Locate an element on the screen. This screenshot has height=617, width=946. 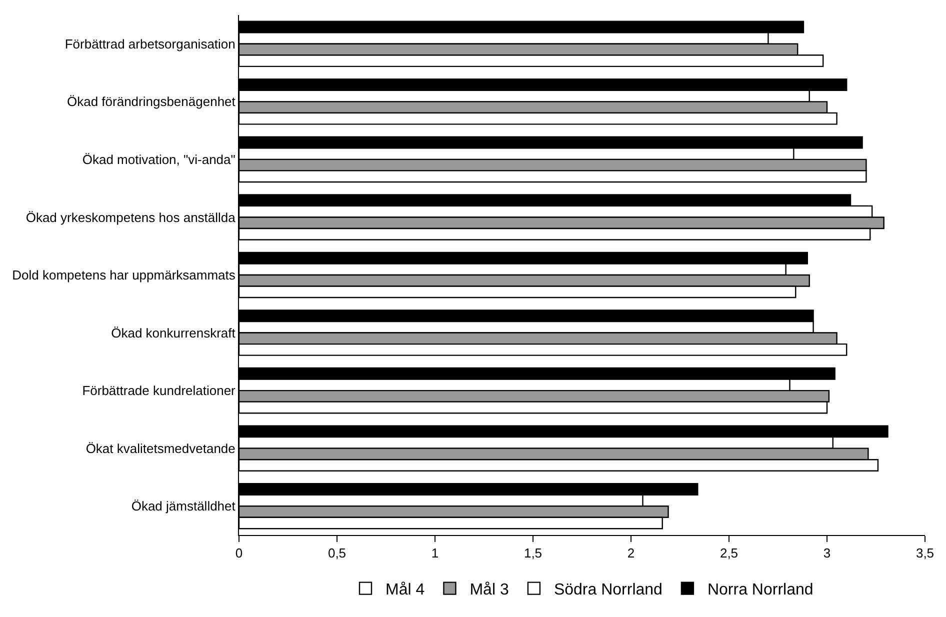
legend-label: Norra Norrland is located at coordinates (760, 590).